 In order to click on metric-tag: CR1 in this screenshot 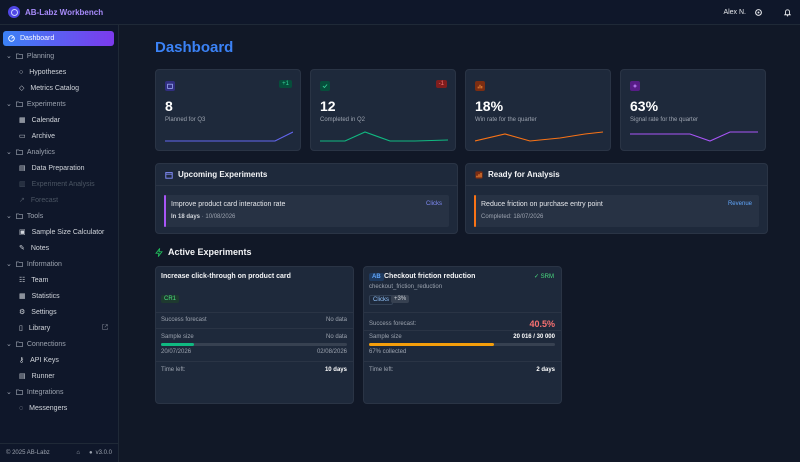, I will do `click(170, 299)`.